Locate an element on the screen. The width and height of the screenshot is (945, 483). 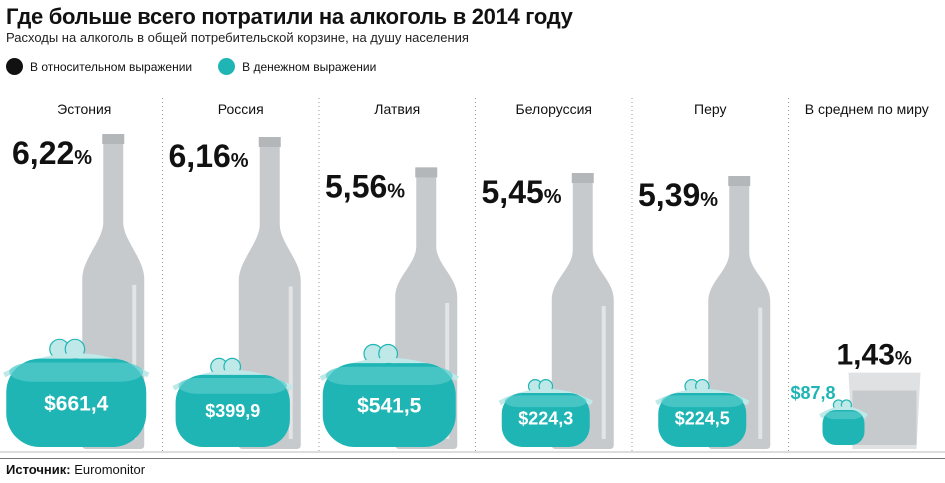
column-5: В среднем по миру 1,43%$87,8 is located at coordinates (860, 275).